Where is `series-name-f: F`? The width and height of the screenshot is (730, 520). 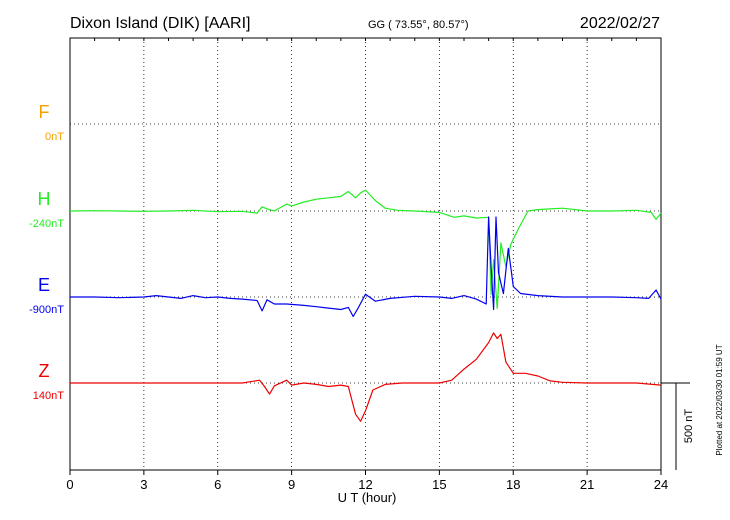
series-name-f: F is located at coordinates (44, 112).